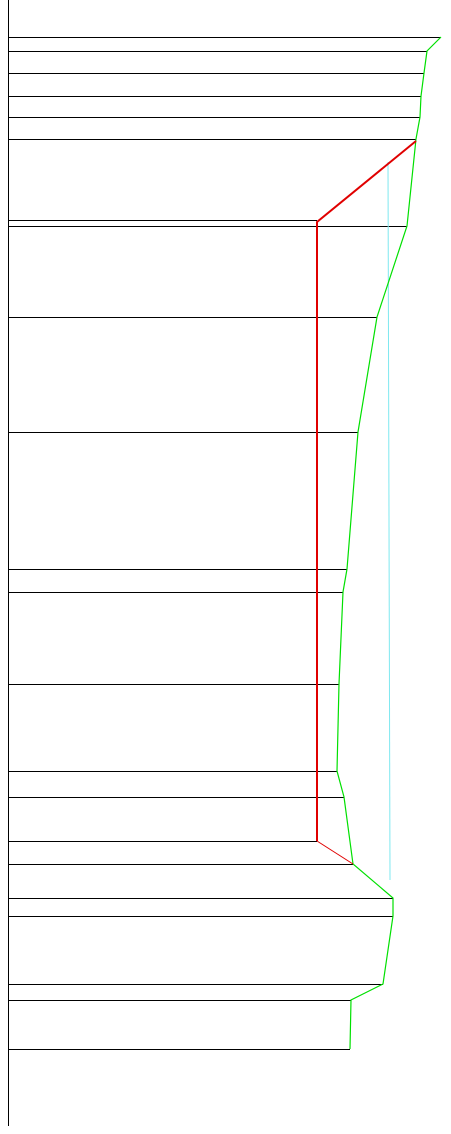  Describe the element at coordinates (389, 521) in the screenshot. I see `cyan-line` at that location.